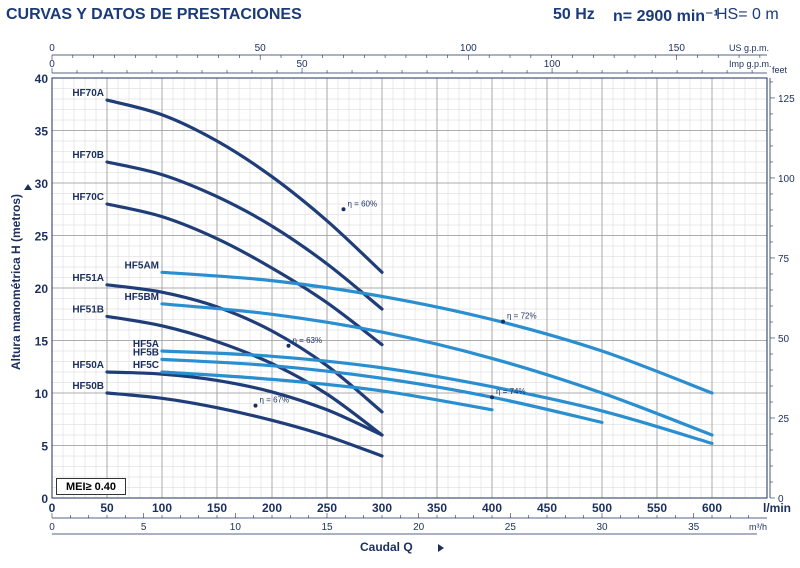 This screenshot has width=800, height=568. I want to click on x-unit-label: l/min, so click(777, 508).